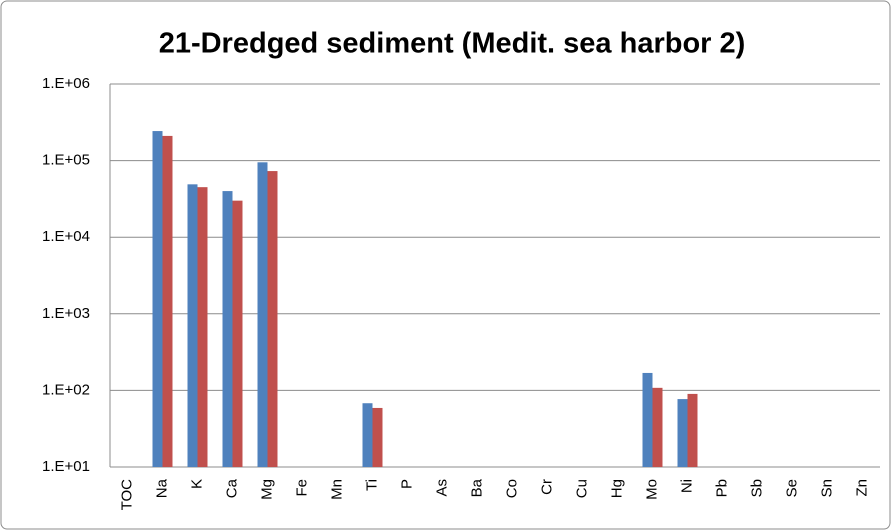 The image size is (892, 531). Describe the element at coordinates (406, 484) in the screenshot. I see `x-tick-label: P` at that location.